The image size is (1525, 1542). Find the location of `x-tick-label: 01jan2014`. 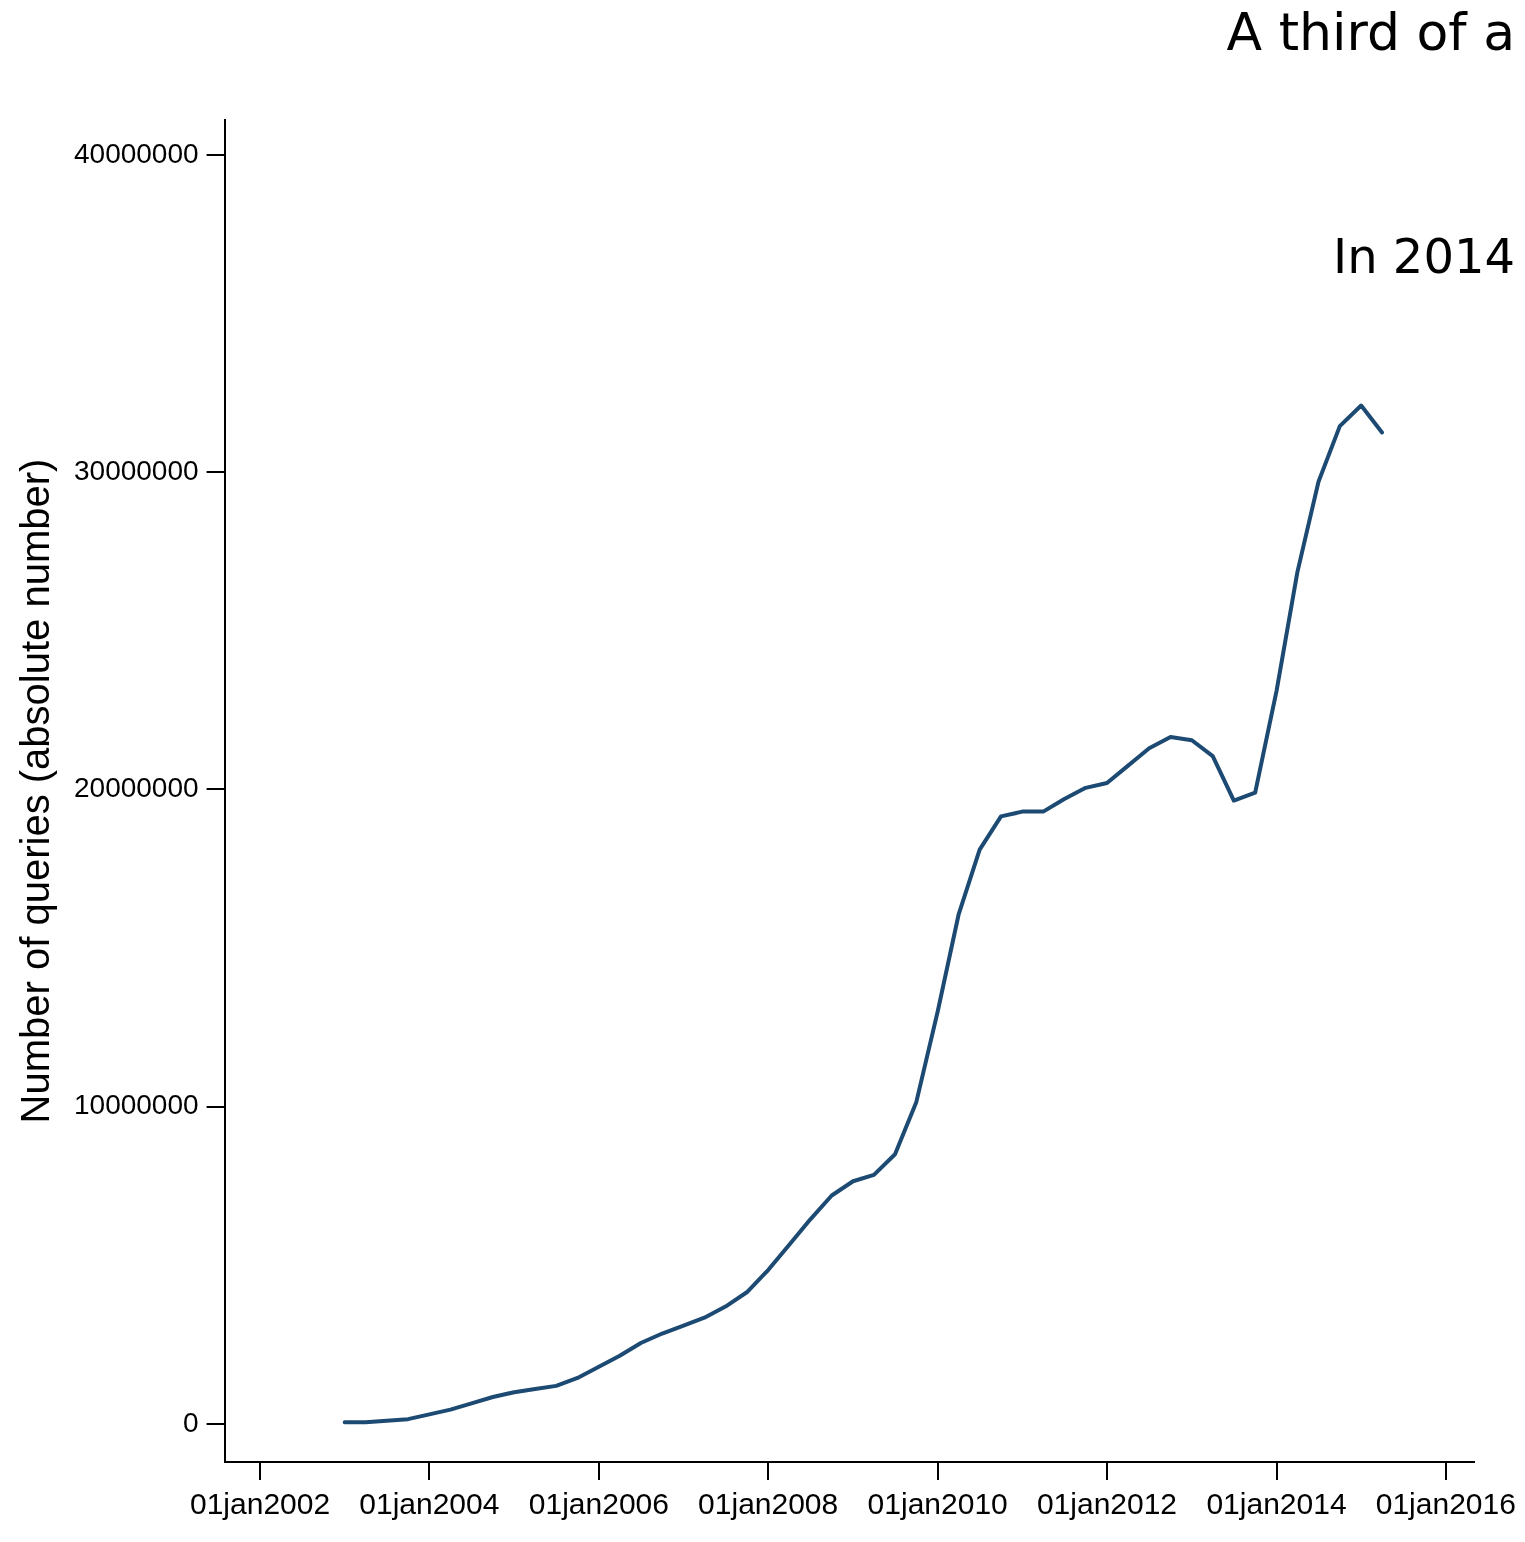

x-tick-label: 01jan2014 is located at coordinates (1276, 1504).